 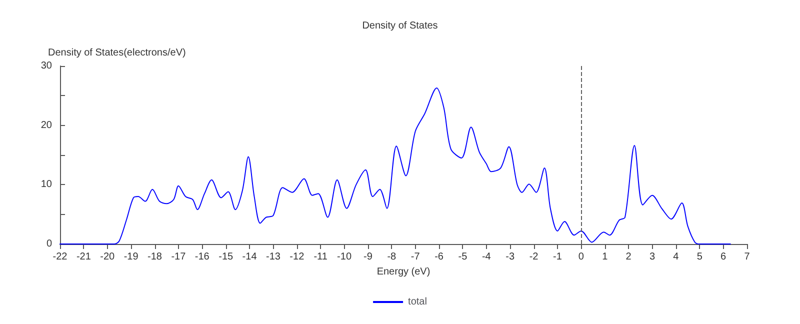 I want to click on x-tick-label: -4, so click(x=487, y=257).